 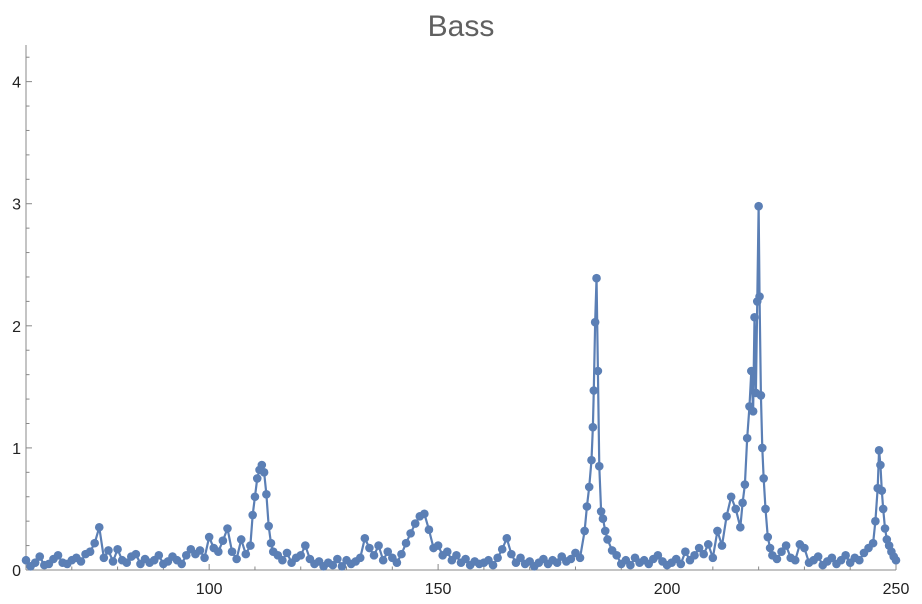 I want to click on y-tick-label: 2, so click(x=16, y=327).